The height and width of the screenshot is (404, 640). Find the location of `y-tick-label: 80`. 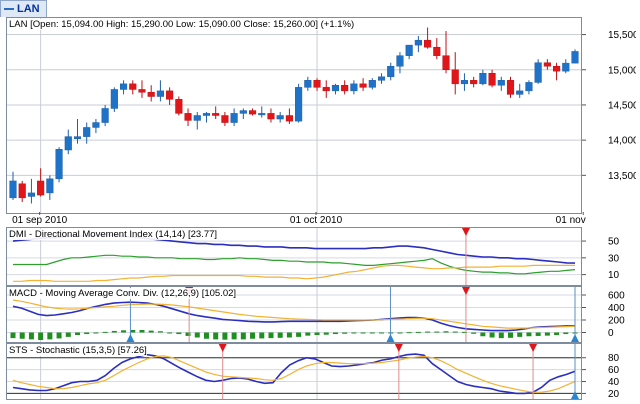

y-tick-label: 80 is located at coordinates (614, 358).